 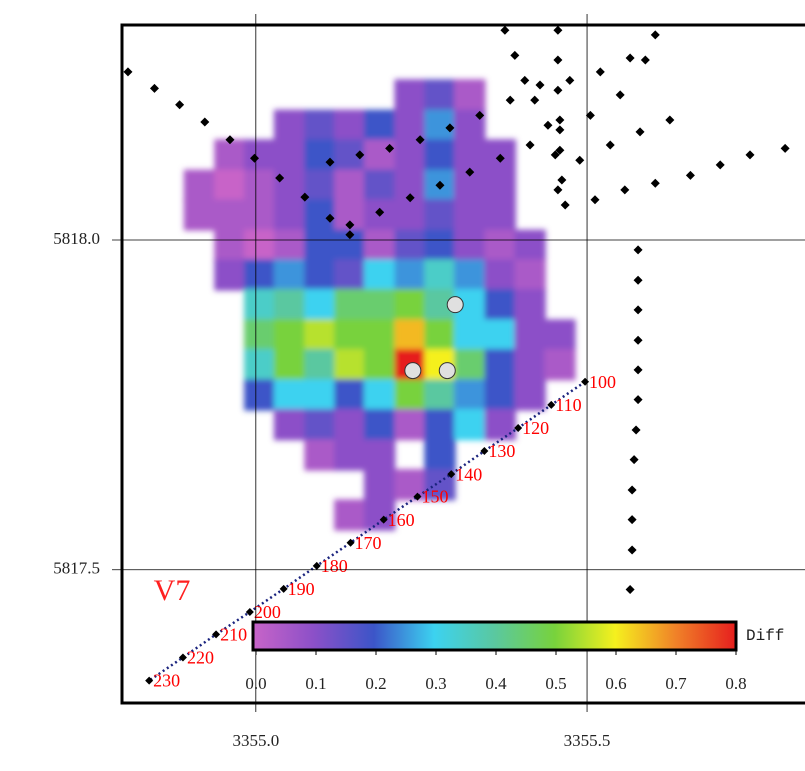 What do you see at coordinates (434, 497) in the screenshot?
I see `profile-label: 150` at bounding box center [434, 497].